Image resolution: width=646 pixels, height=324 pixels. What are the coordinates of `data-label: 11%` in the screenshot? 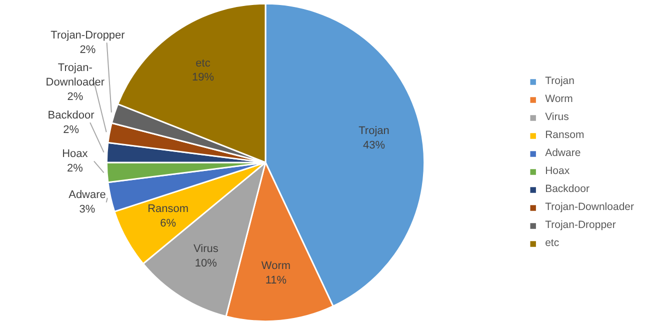 It's located at (276, 280).